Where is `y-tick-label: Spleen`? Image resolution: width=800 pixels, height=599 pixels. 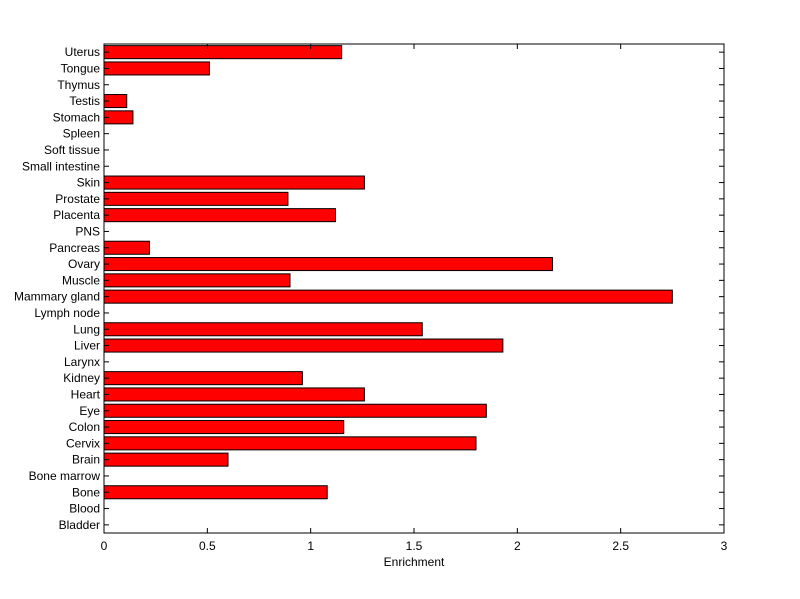 y-tick-label: Spleen is located at coordinates (81, 134).